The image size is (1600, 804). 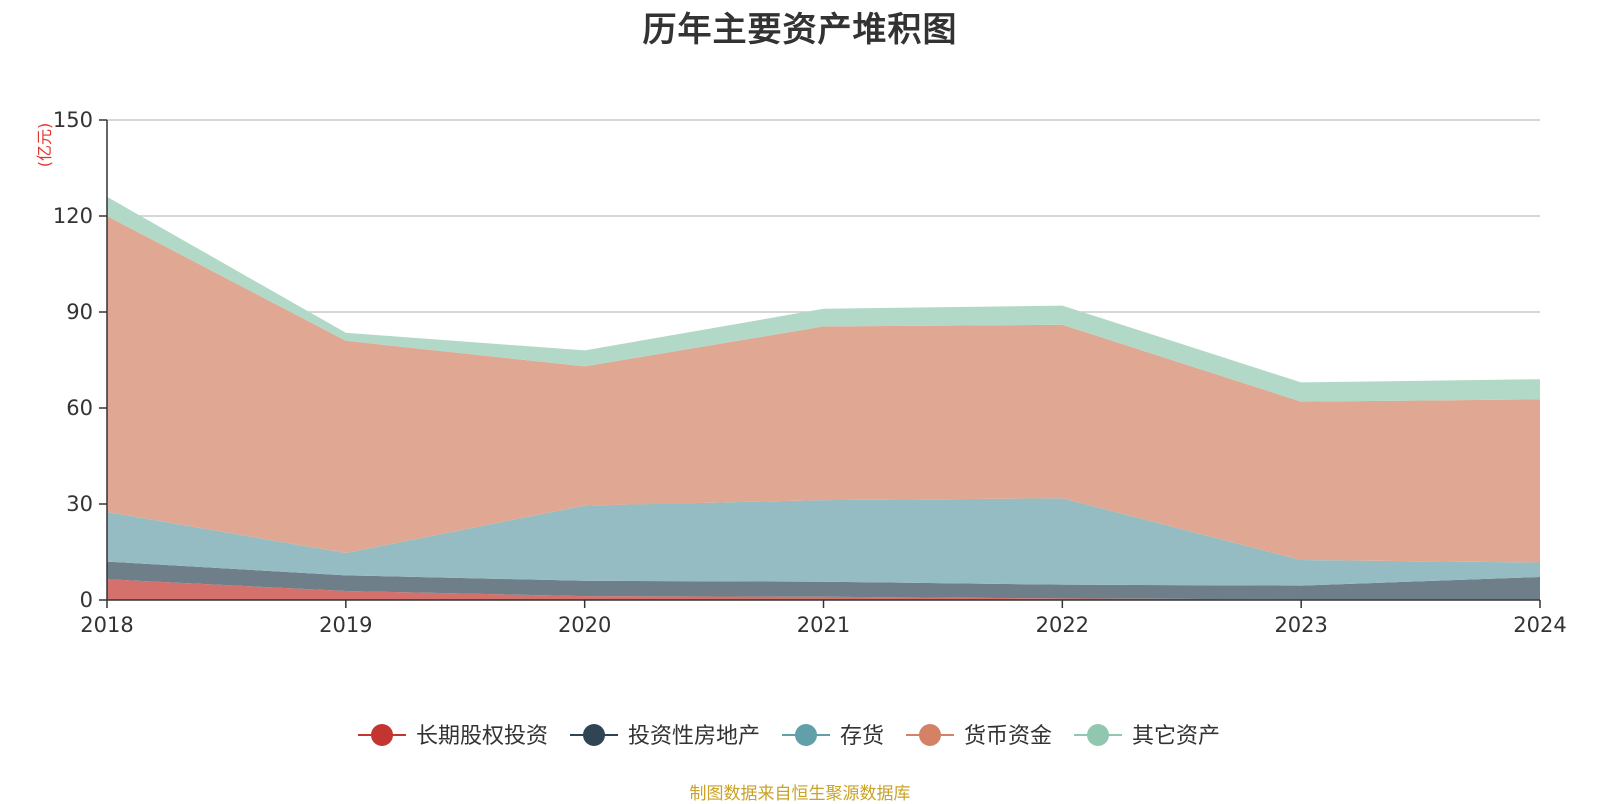 I want to click on x-tick-label: 2022, so click(x=1062, y=625).